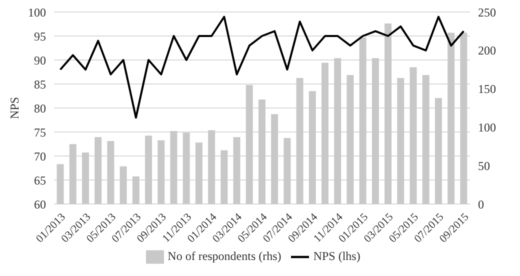  I want to click on y-tick-label: 95, so click(40, 36).